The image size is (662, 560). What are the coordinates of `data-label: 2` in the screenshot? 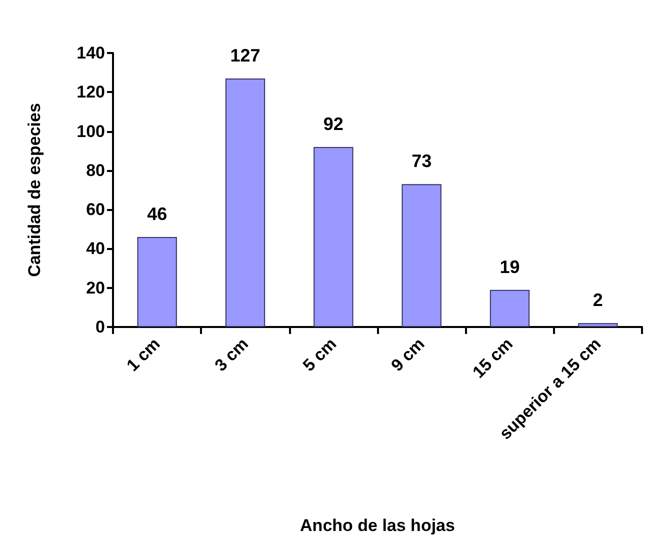 It's located at (597, 300).